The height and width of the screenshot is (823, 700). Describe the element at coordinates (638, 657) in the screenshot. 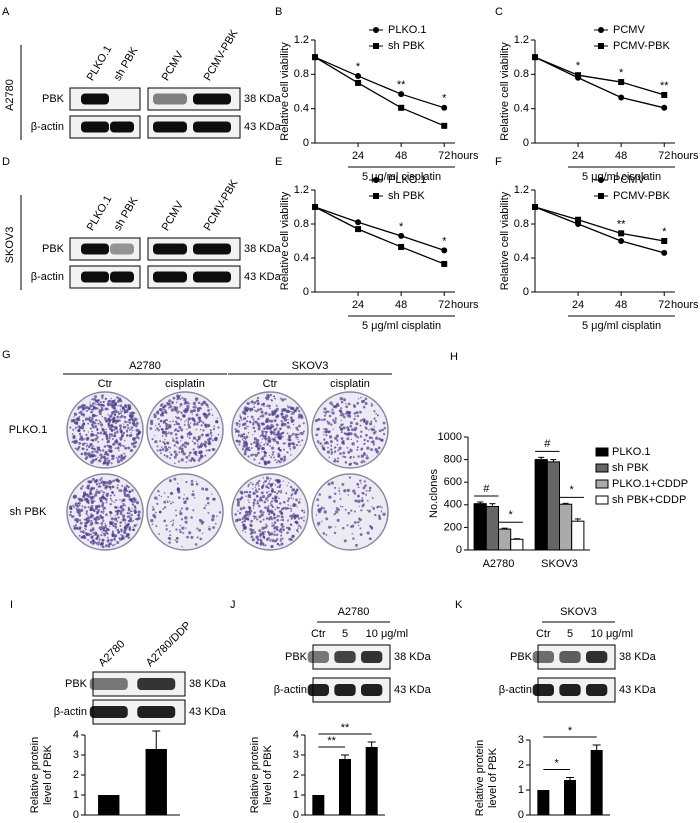

I see `size-label: 38 KDa` at that location.